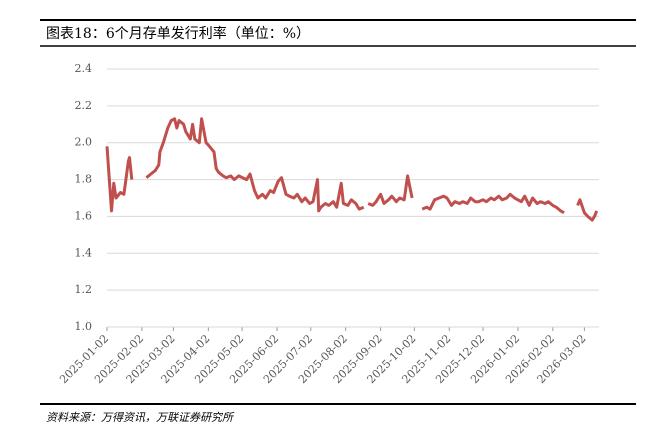 This screenshot has height=433, width=658. I want to click on y-tick-label: 2.0, so click(84, 142).